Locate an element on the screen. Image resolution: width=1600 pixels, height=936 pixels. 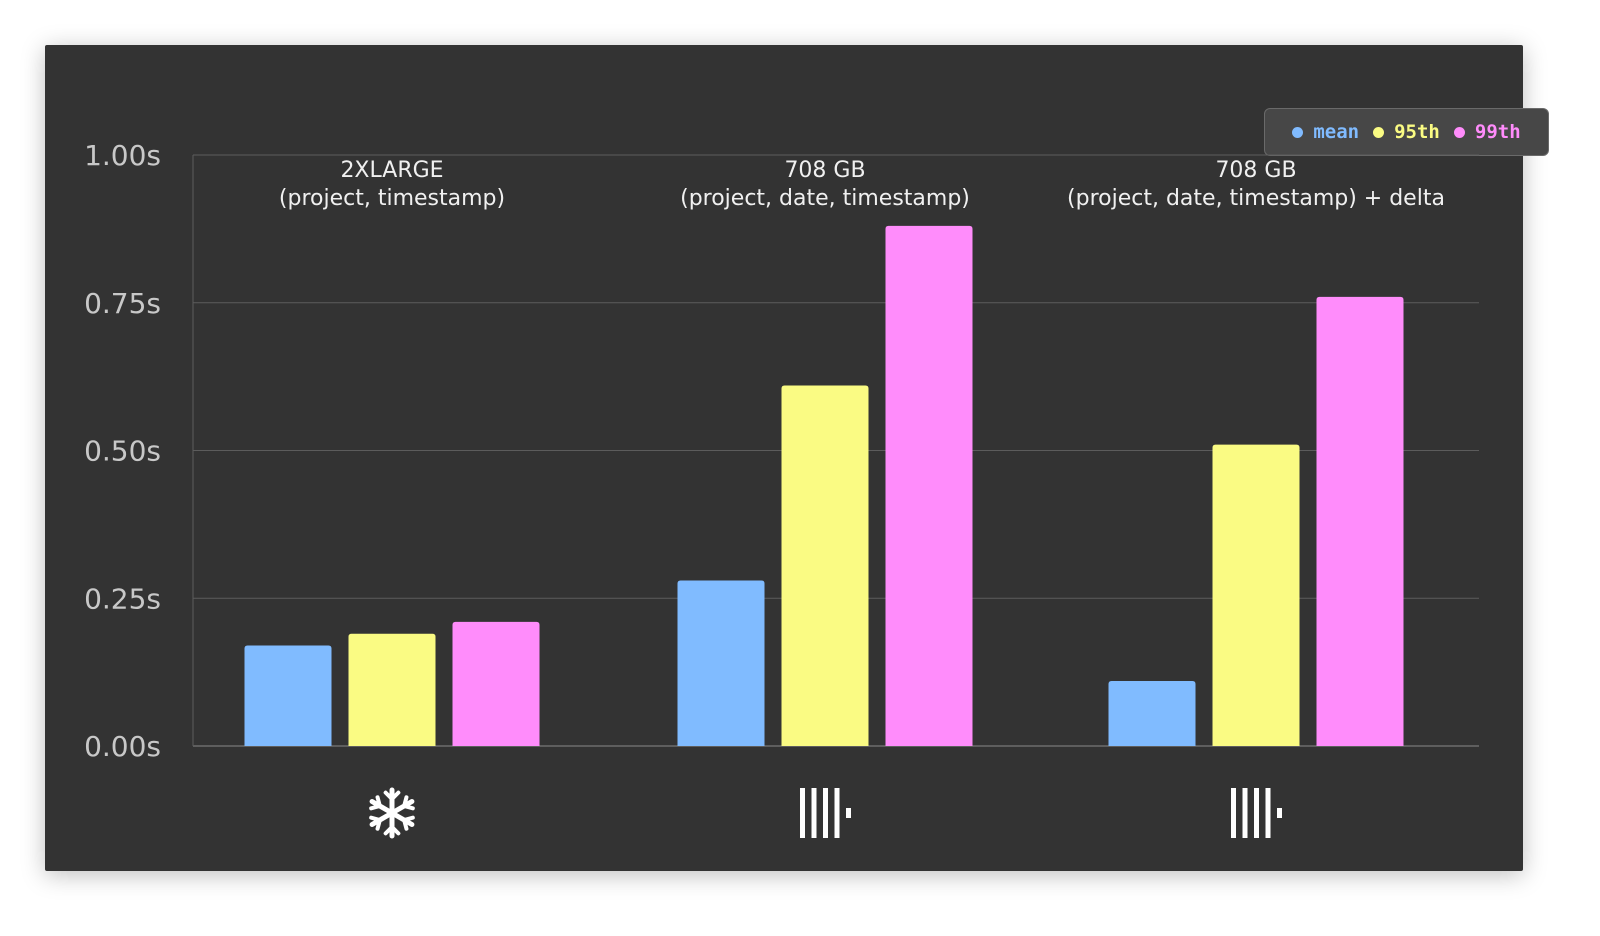
y-tick-label: 0.00s is located at coordinates (122, 746).